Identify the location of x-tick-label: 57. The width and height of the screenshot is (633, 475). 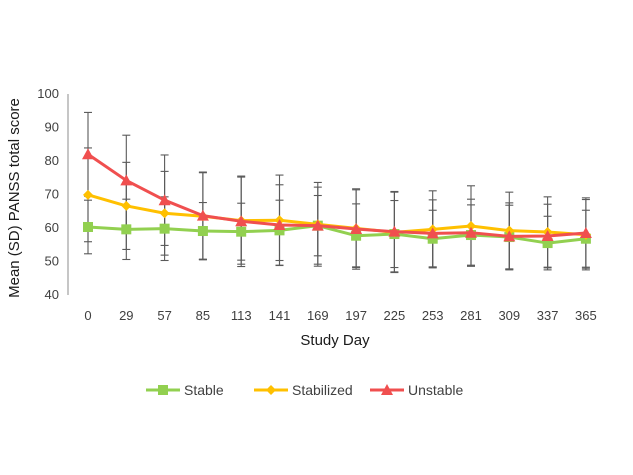
(164, 315).